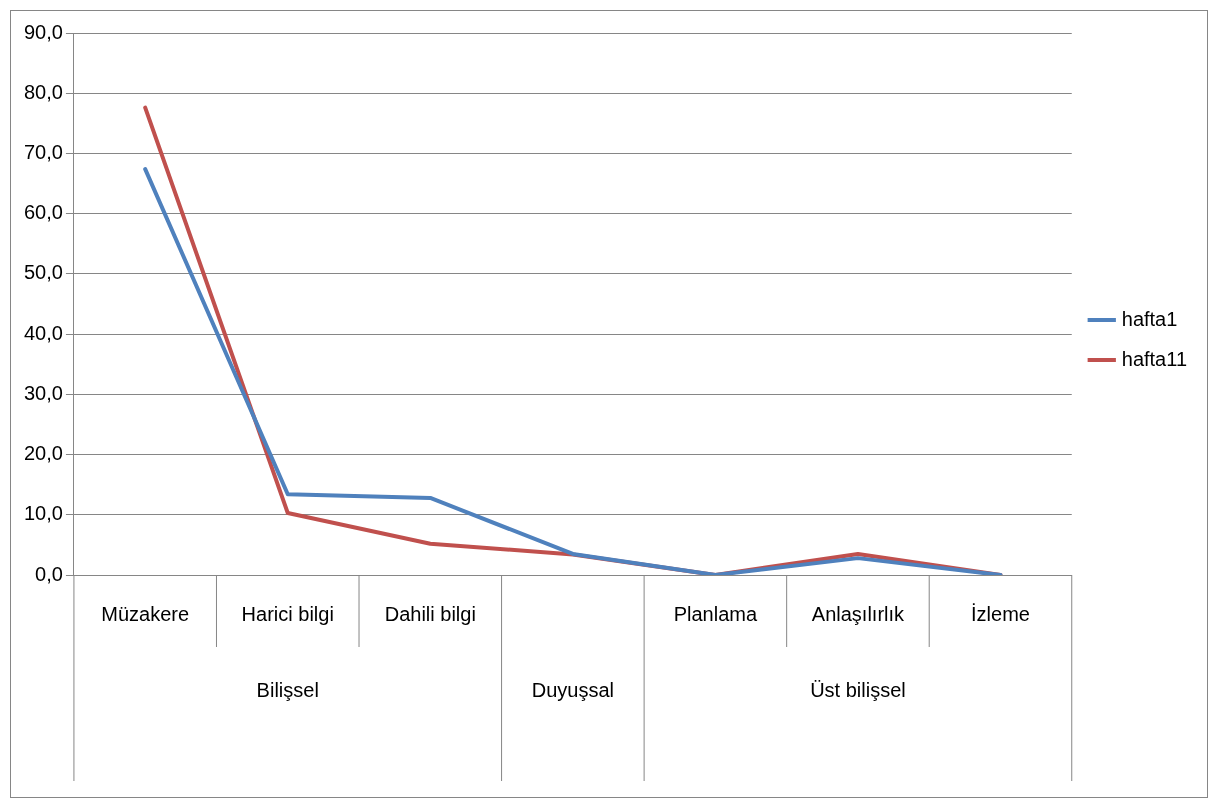 This screenshot has height=808, width=1219. Describe the element at coordinates (287, 613) in the screenshot. I see `x-tick-label: Harici bilgi` at that location.